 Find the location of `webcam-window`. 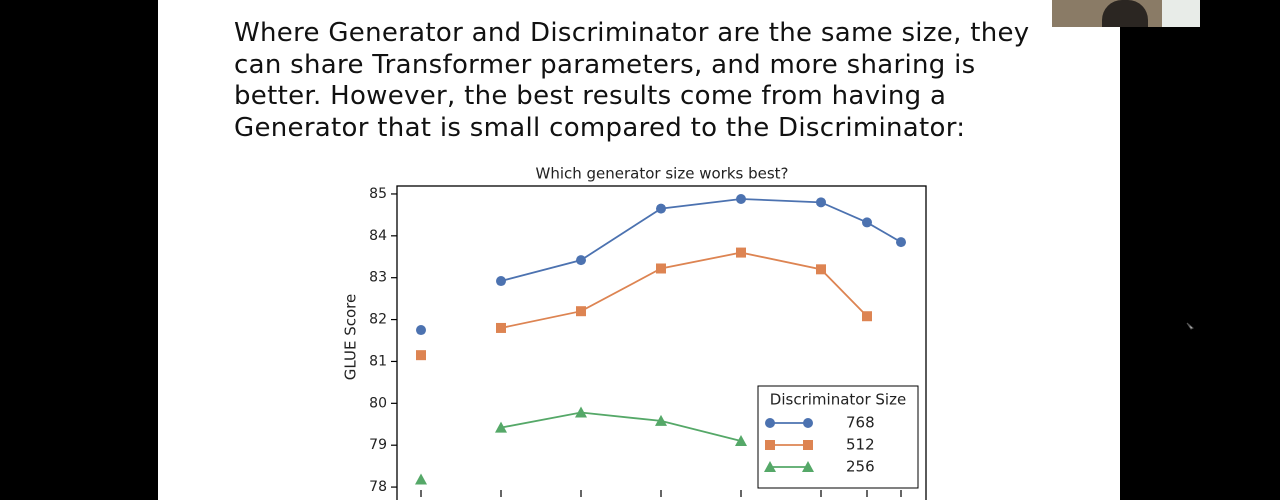

webcam-window is located at coordinates (1181, 13).